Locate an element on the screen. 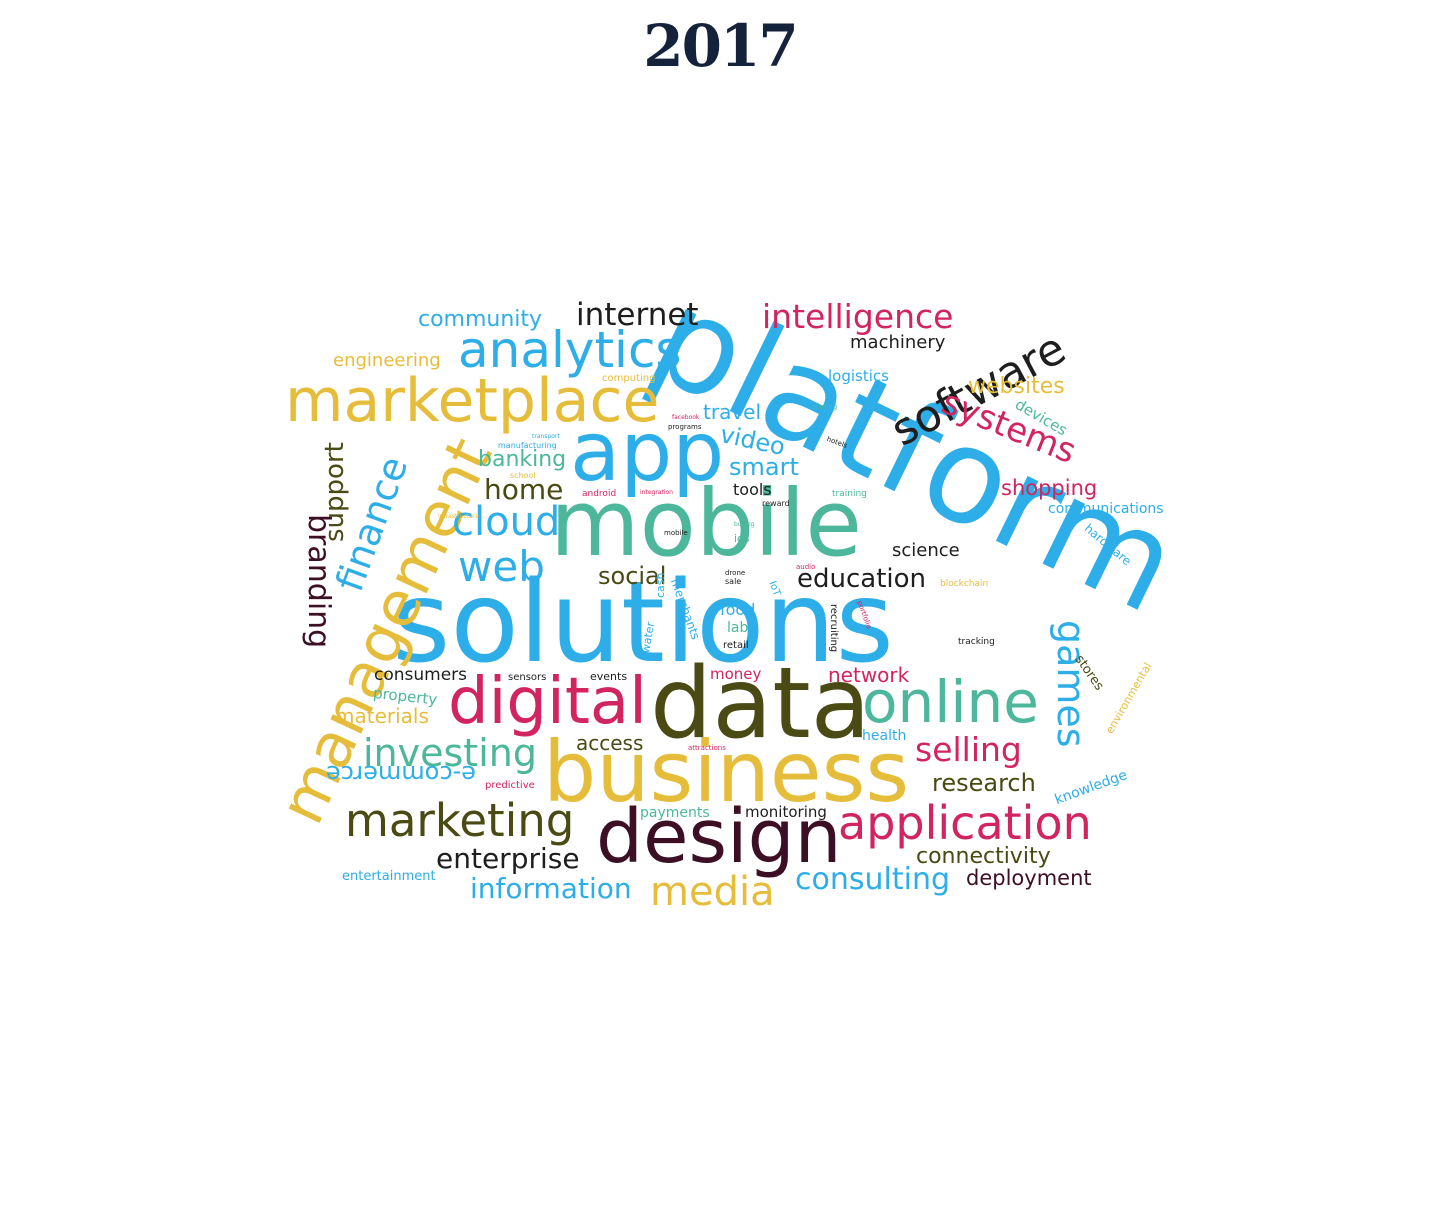 This screenshot has width=1440, height=1216. word-cloud-term: logistics is located at coordinates (858, 376).